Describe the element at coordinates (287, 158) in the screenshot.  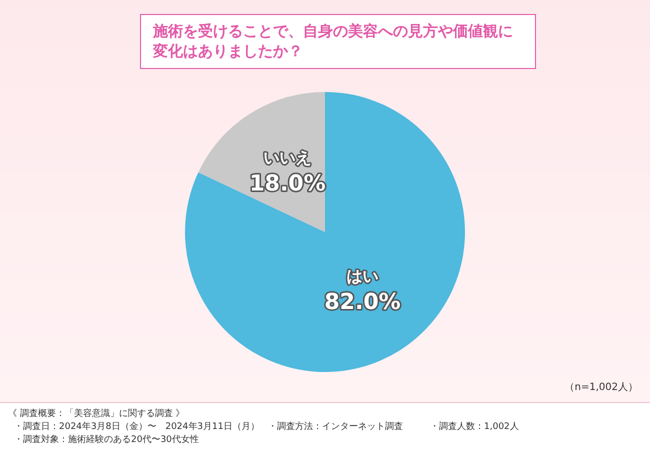
I see `slice-label: いいえ` at that location.